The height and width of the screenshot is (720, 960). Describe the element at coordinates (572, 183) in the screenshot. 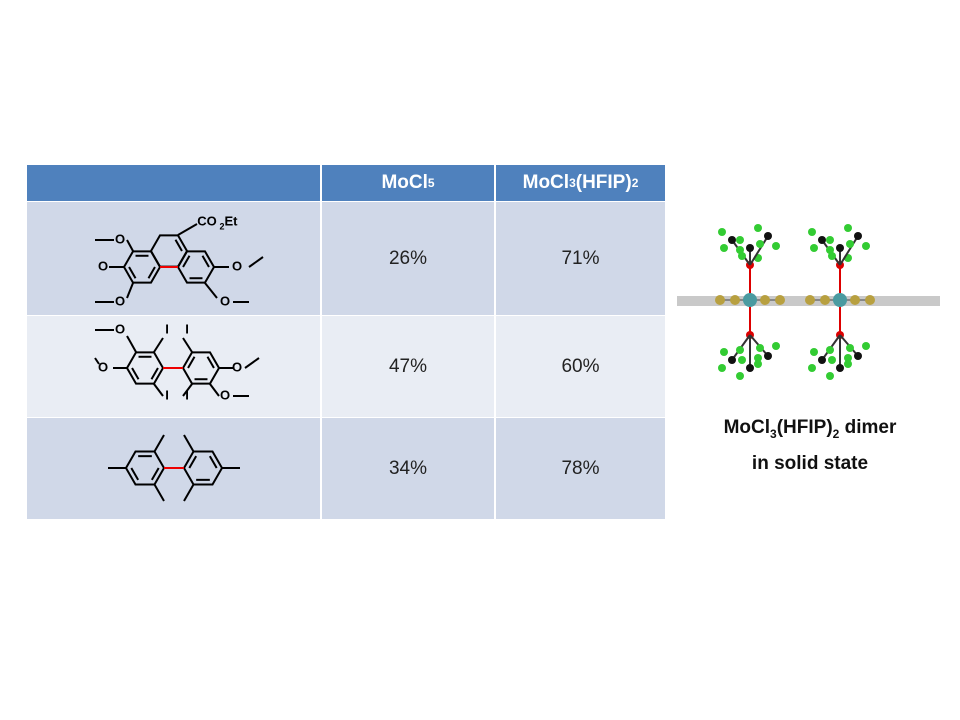

I see `header-sub: 3` at that location.